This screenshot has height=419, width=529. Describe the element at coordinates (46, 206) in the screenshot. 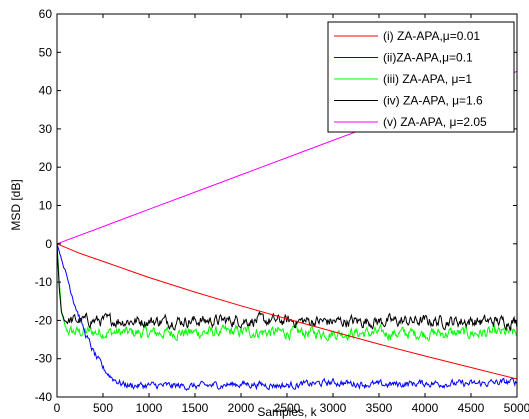

I see `y-tick-label: 10` at that location.